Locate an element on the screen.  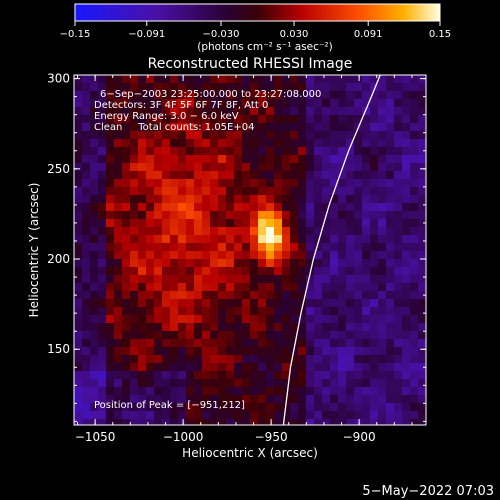
annotation-clean-counts: Clean Total counts: 1.05E+04 is located at coordinates (174, 127).